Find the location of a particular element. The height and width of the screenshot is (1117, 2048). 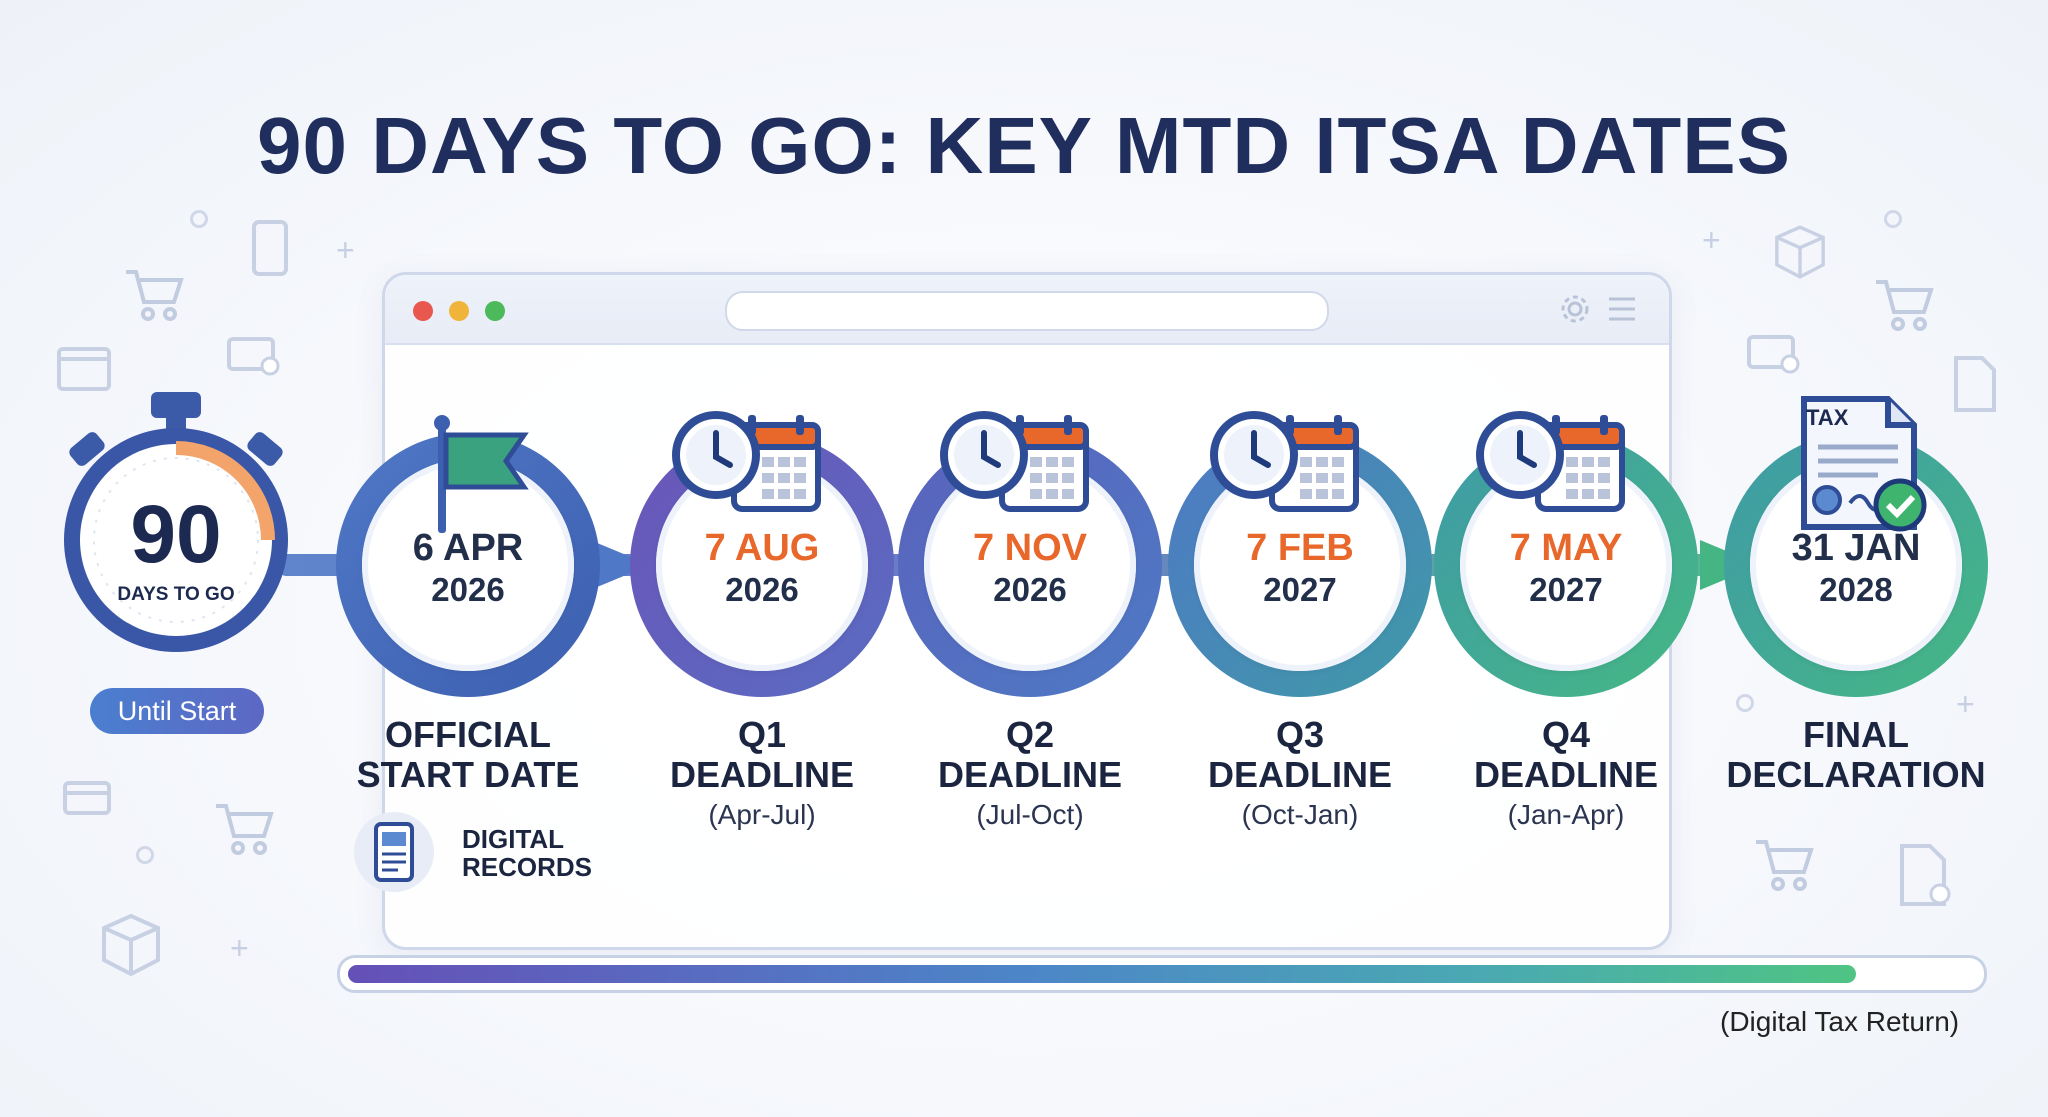

milestone-date: 31 JAN is located at coordinates (1856, 548).